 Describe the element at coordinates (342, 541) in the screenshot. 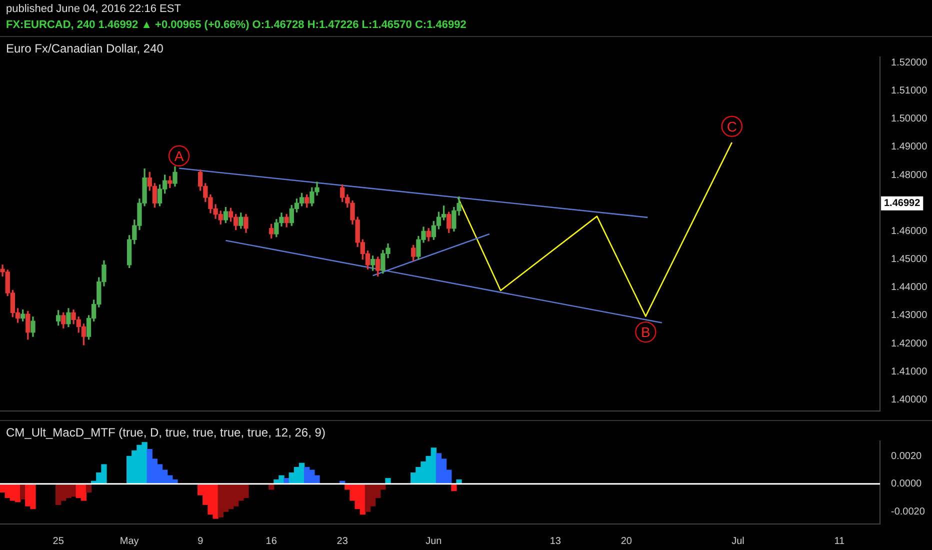

I see `x-tick-label: 23` at that location.